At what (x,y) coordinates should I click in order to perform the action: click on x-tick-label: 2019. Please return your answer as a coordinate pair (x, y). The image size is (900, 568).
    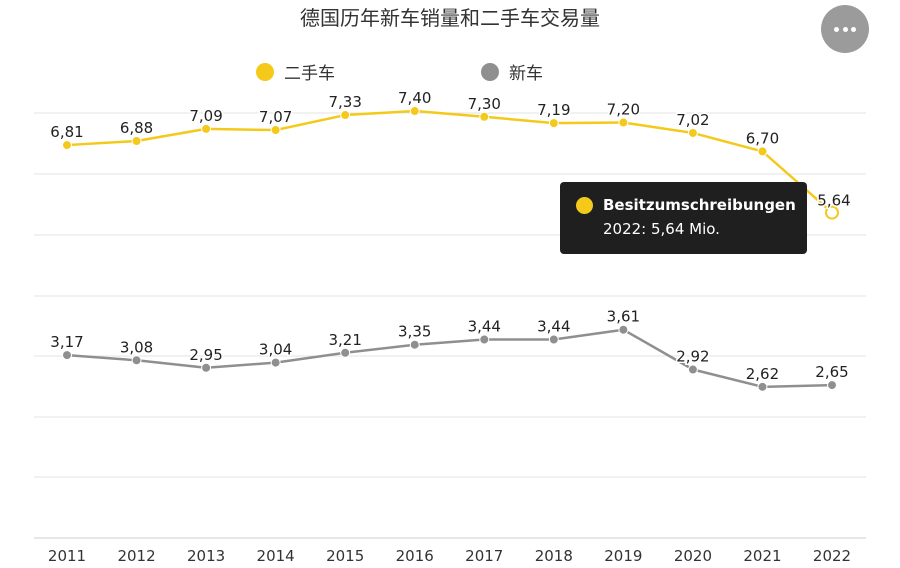
    Looking at the image, I should click on (623, 556).